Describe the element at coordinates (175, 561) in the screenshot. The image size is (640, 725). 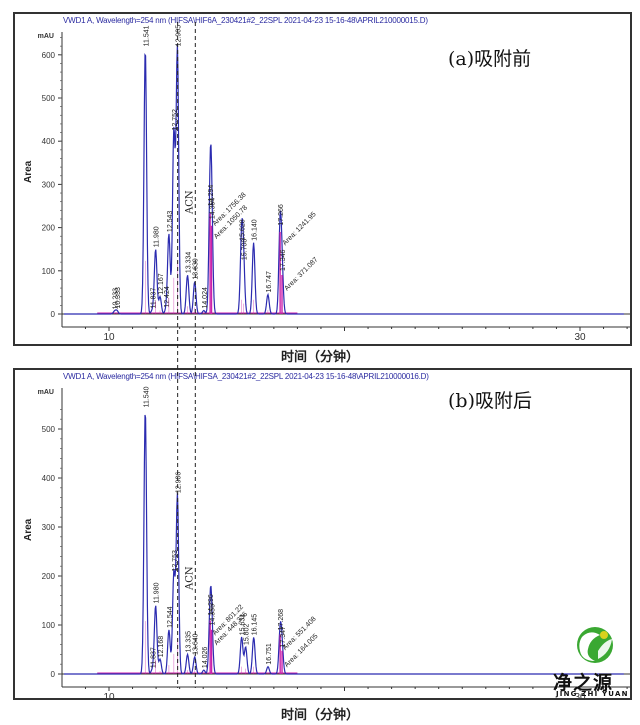
I see `svg-text: 12.753` at that location.